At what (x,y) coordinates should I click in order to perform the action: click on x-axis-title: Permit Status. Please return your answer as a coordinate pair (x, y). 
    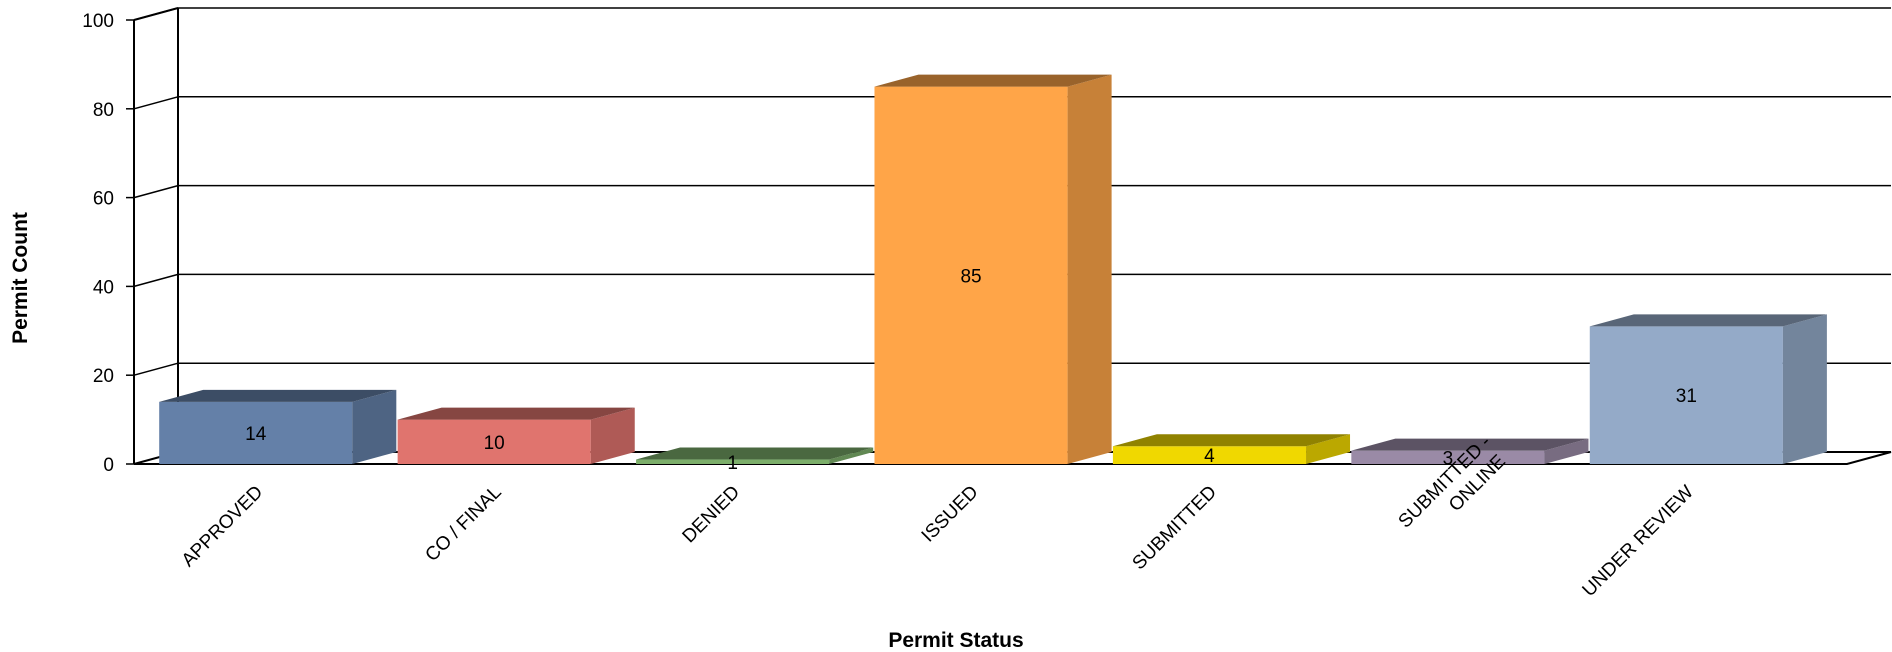
    Looking at the image, I should click on (955, 640).